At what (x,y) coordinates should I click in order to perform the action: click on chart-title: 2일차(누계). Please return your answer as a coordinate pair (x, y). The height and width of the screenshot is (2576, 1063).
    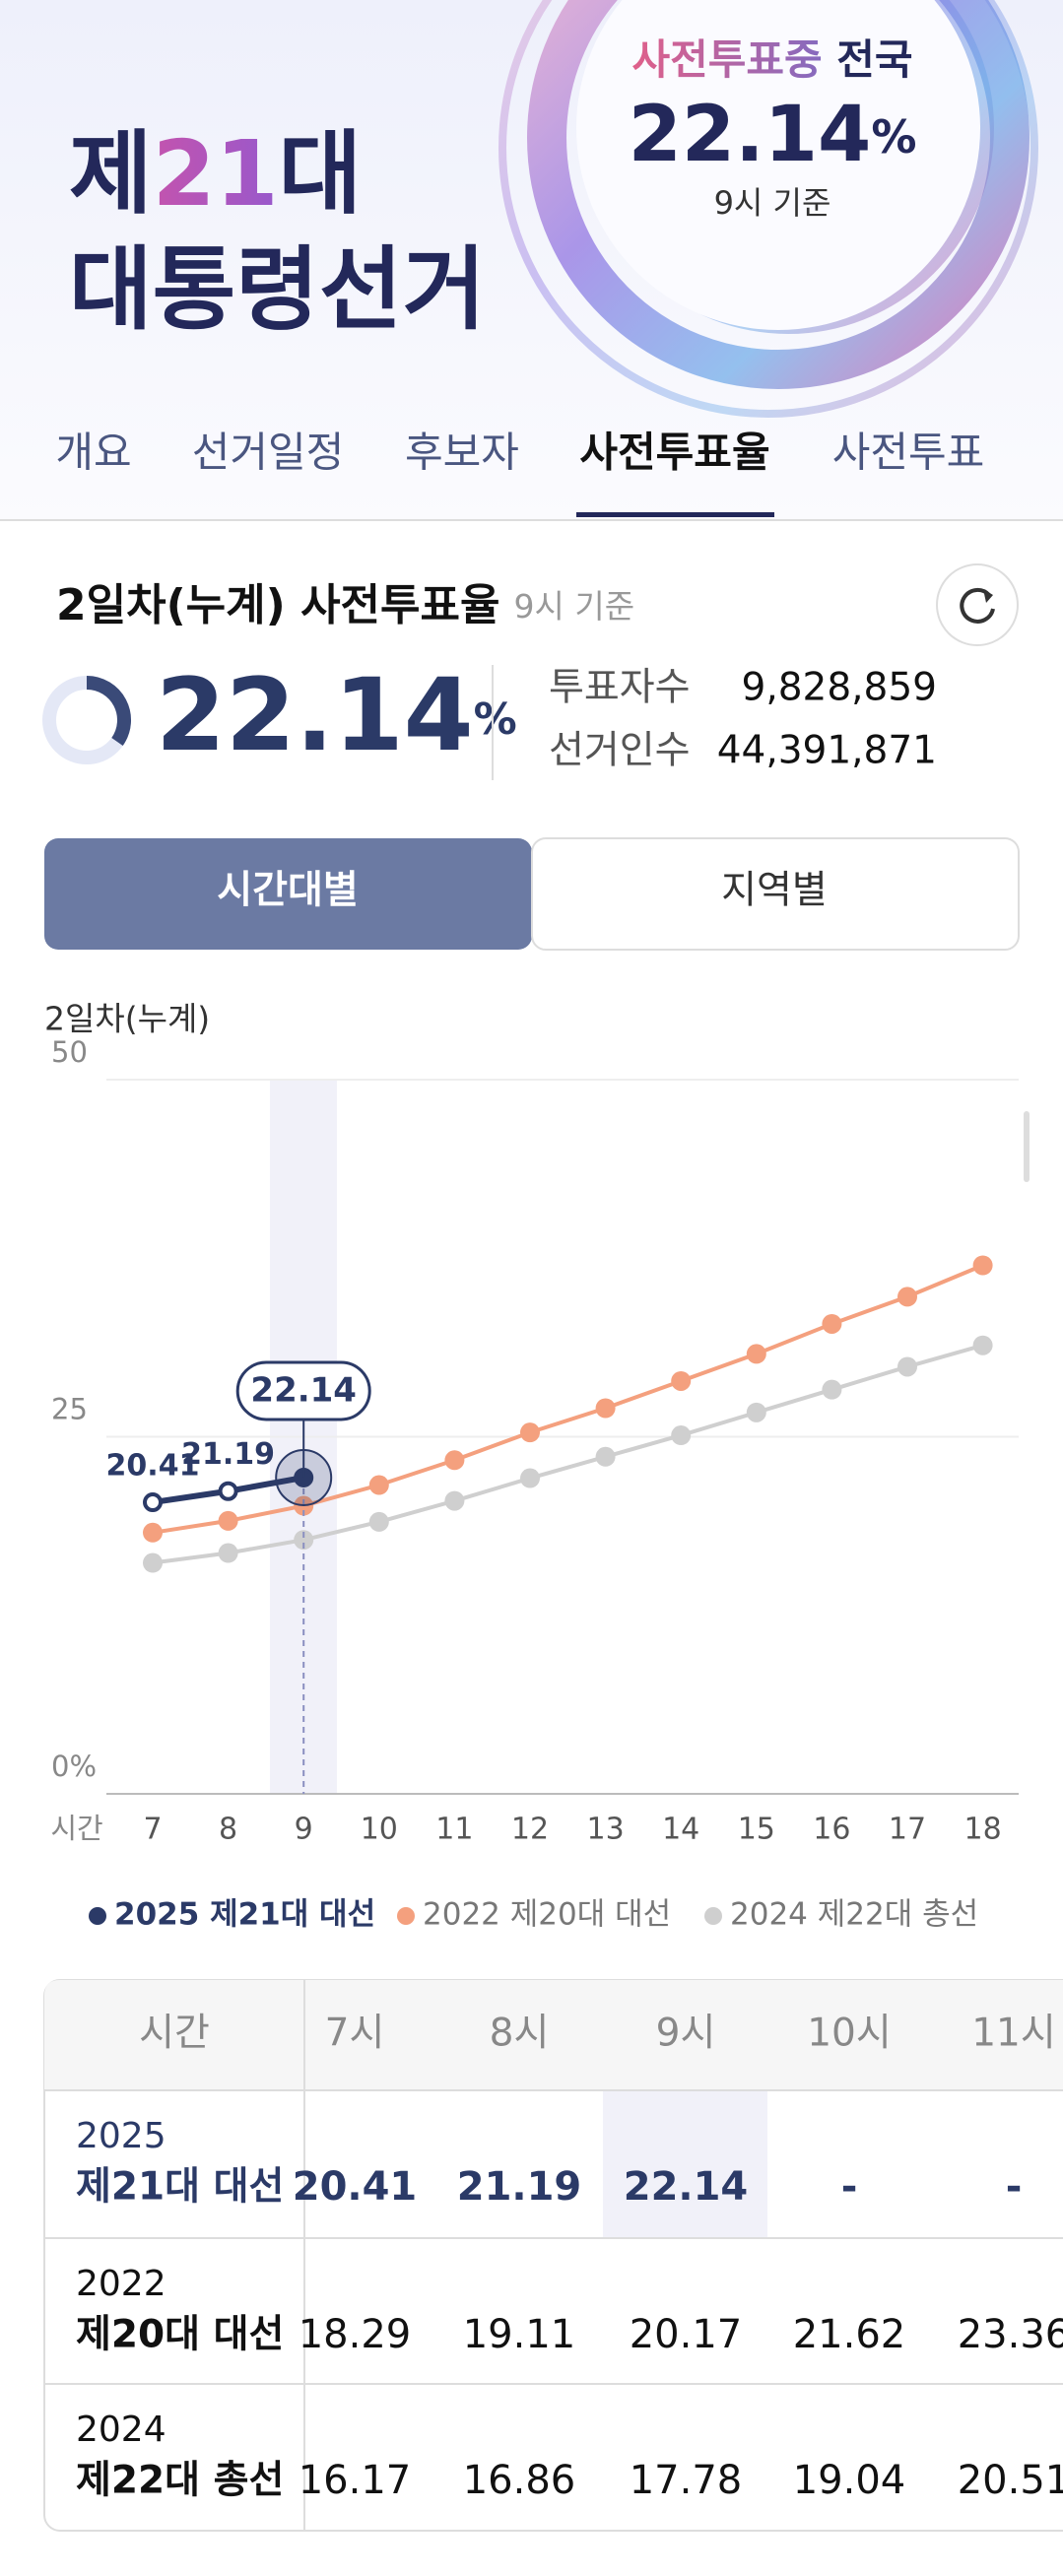
    Looking at the image, I should click on (127, 1019).